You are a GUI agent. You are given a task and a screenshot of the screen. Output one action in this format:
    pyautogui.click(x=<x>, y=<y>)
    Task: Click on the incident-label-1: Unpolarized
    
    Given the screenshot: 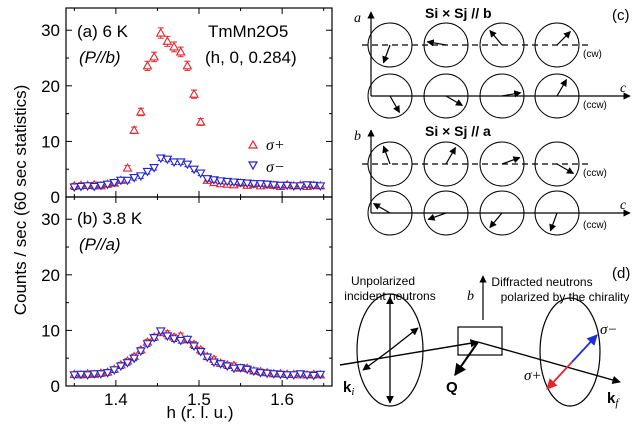 What is the action you would take?
    pyautogui.click(x=383, y=281)
    